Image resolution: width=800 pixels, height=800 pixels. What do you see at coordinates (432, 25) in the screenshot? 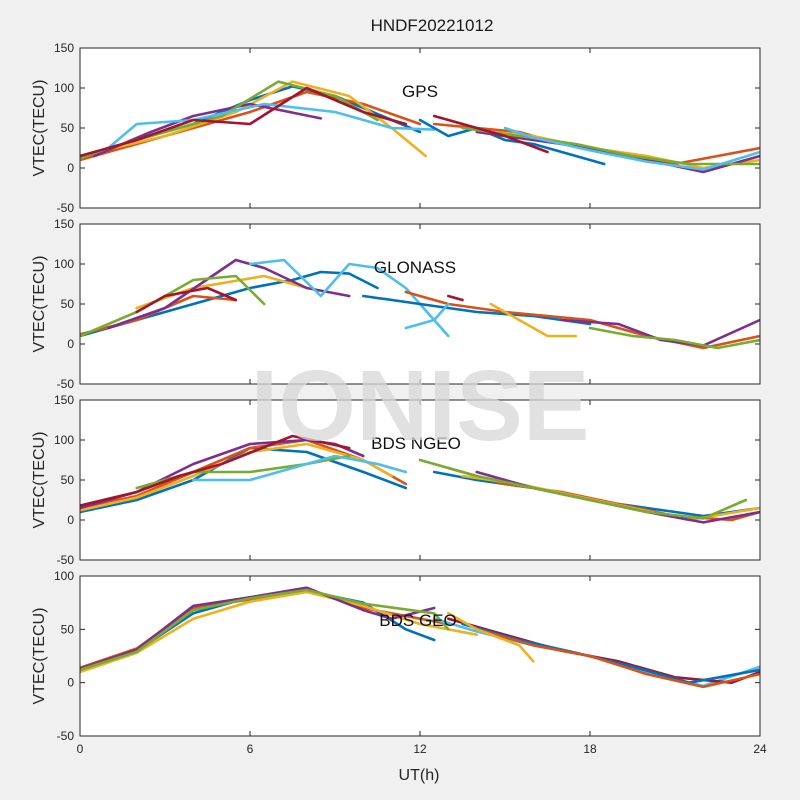
I see `figure-title: HNDF20221012` at bounding box center [432, 25].